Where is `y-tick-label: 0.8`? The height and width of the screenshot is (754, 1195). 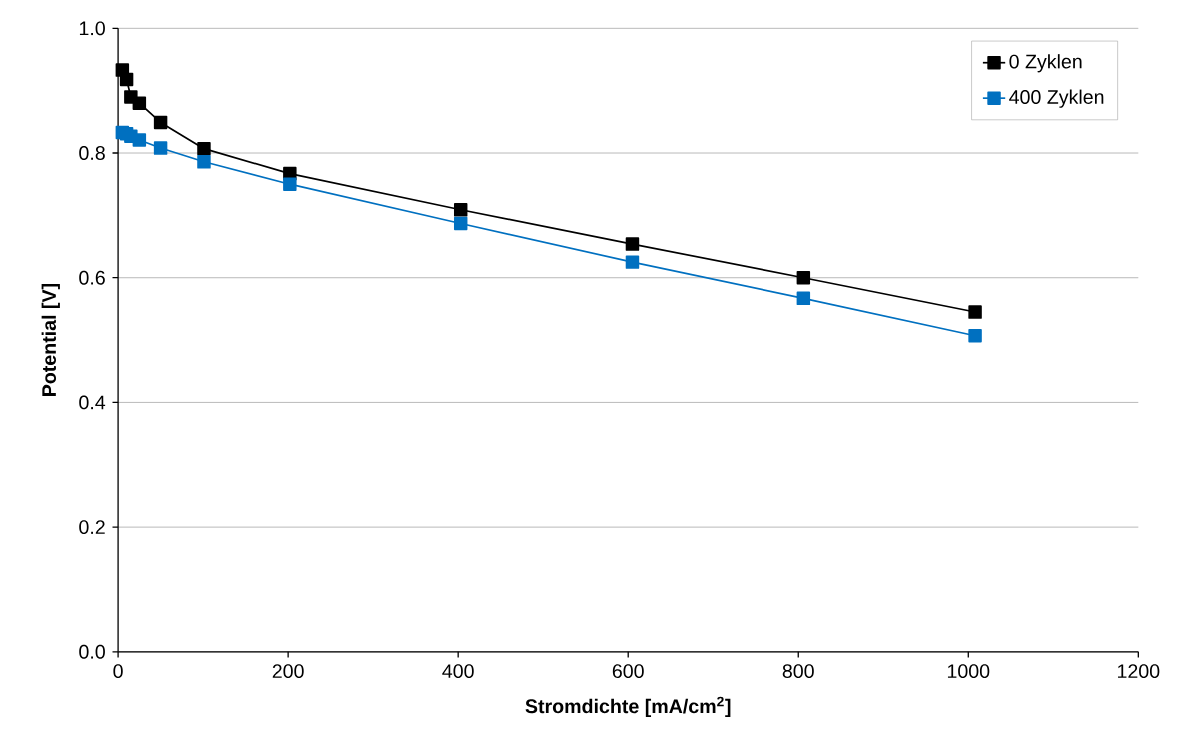
y-tick-label: 0.8 is located at coordinates (92, 153).